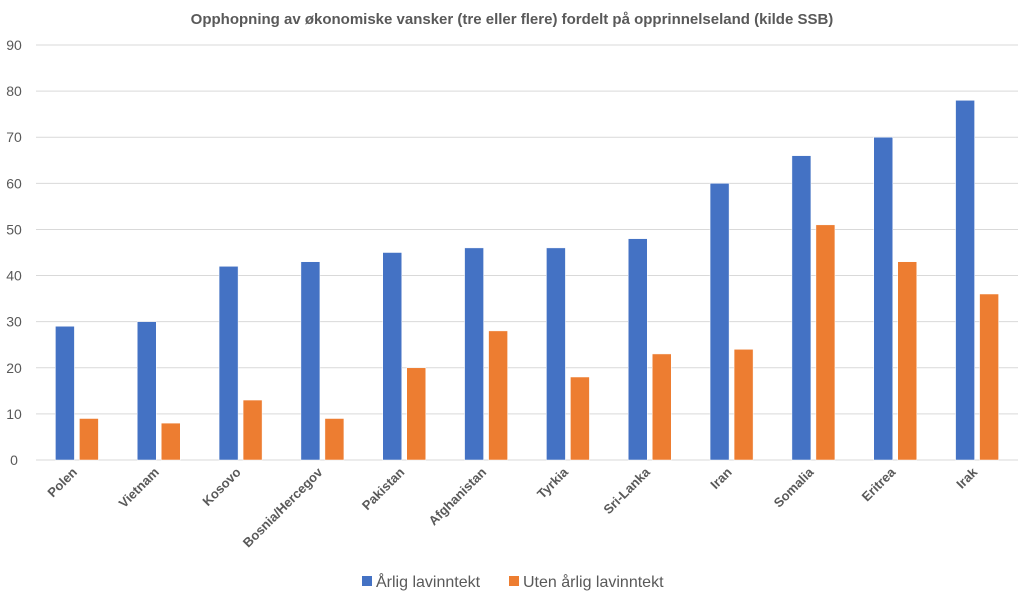 Image resolution: width=1024 pixels, height=599 pixels. What do you see at coordinates (743, 405) in the screenshot?
I see `bar-uten-Iran` at bounding box center [743, 405].